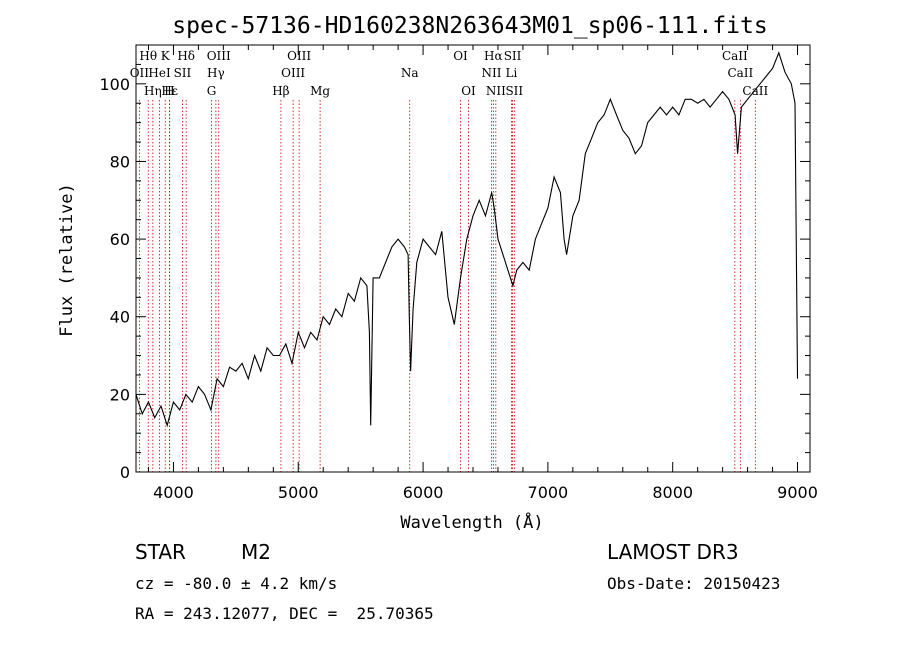 The width and height of the screenshot is (900, 649). Describe the element at coordinates (159, 73) in the screenshot. I see `spectral-line-label: HeI` at that location.